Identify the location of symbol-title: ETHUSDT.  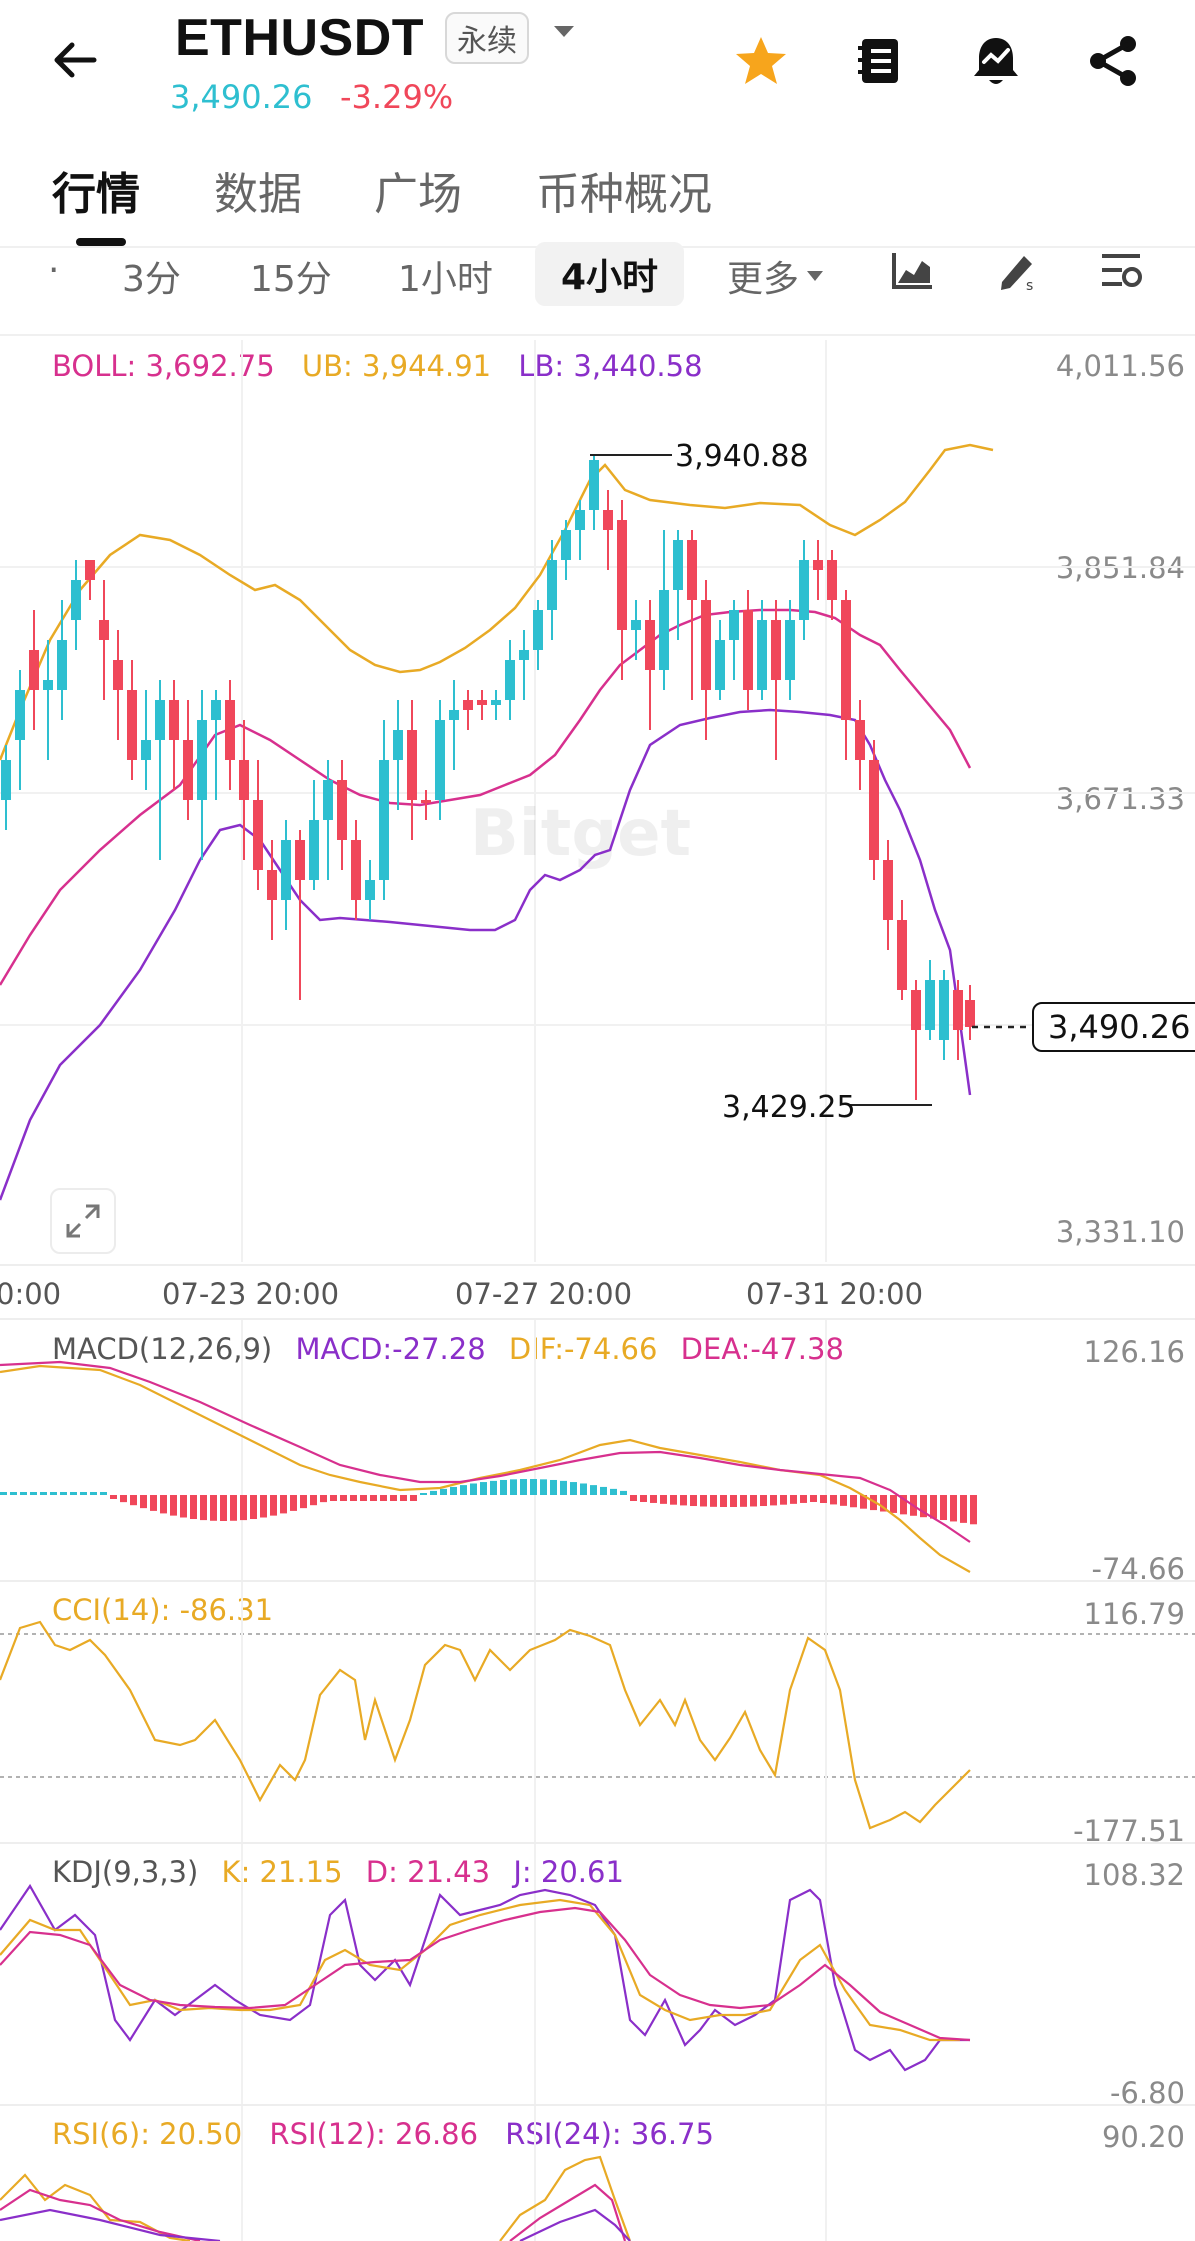
(300, 38).